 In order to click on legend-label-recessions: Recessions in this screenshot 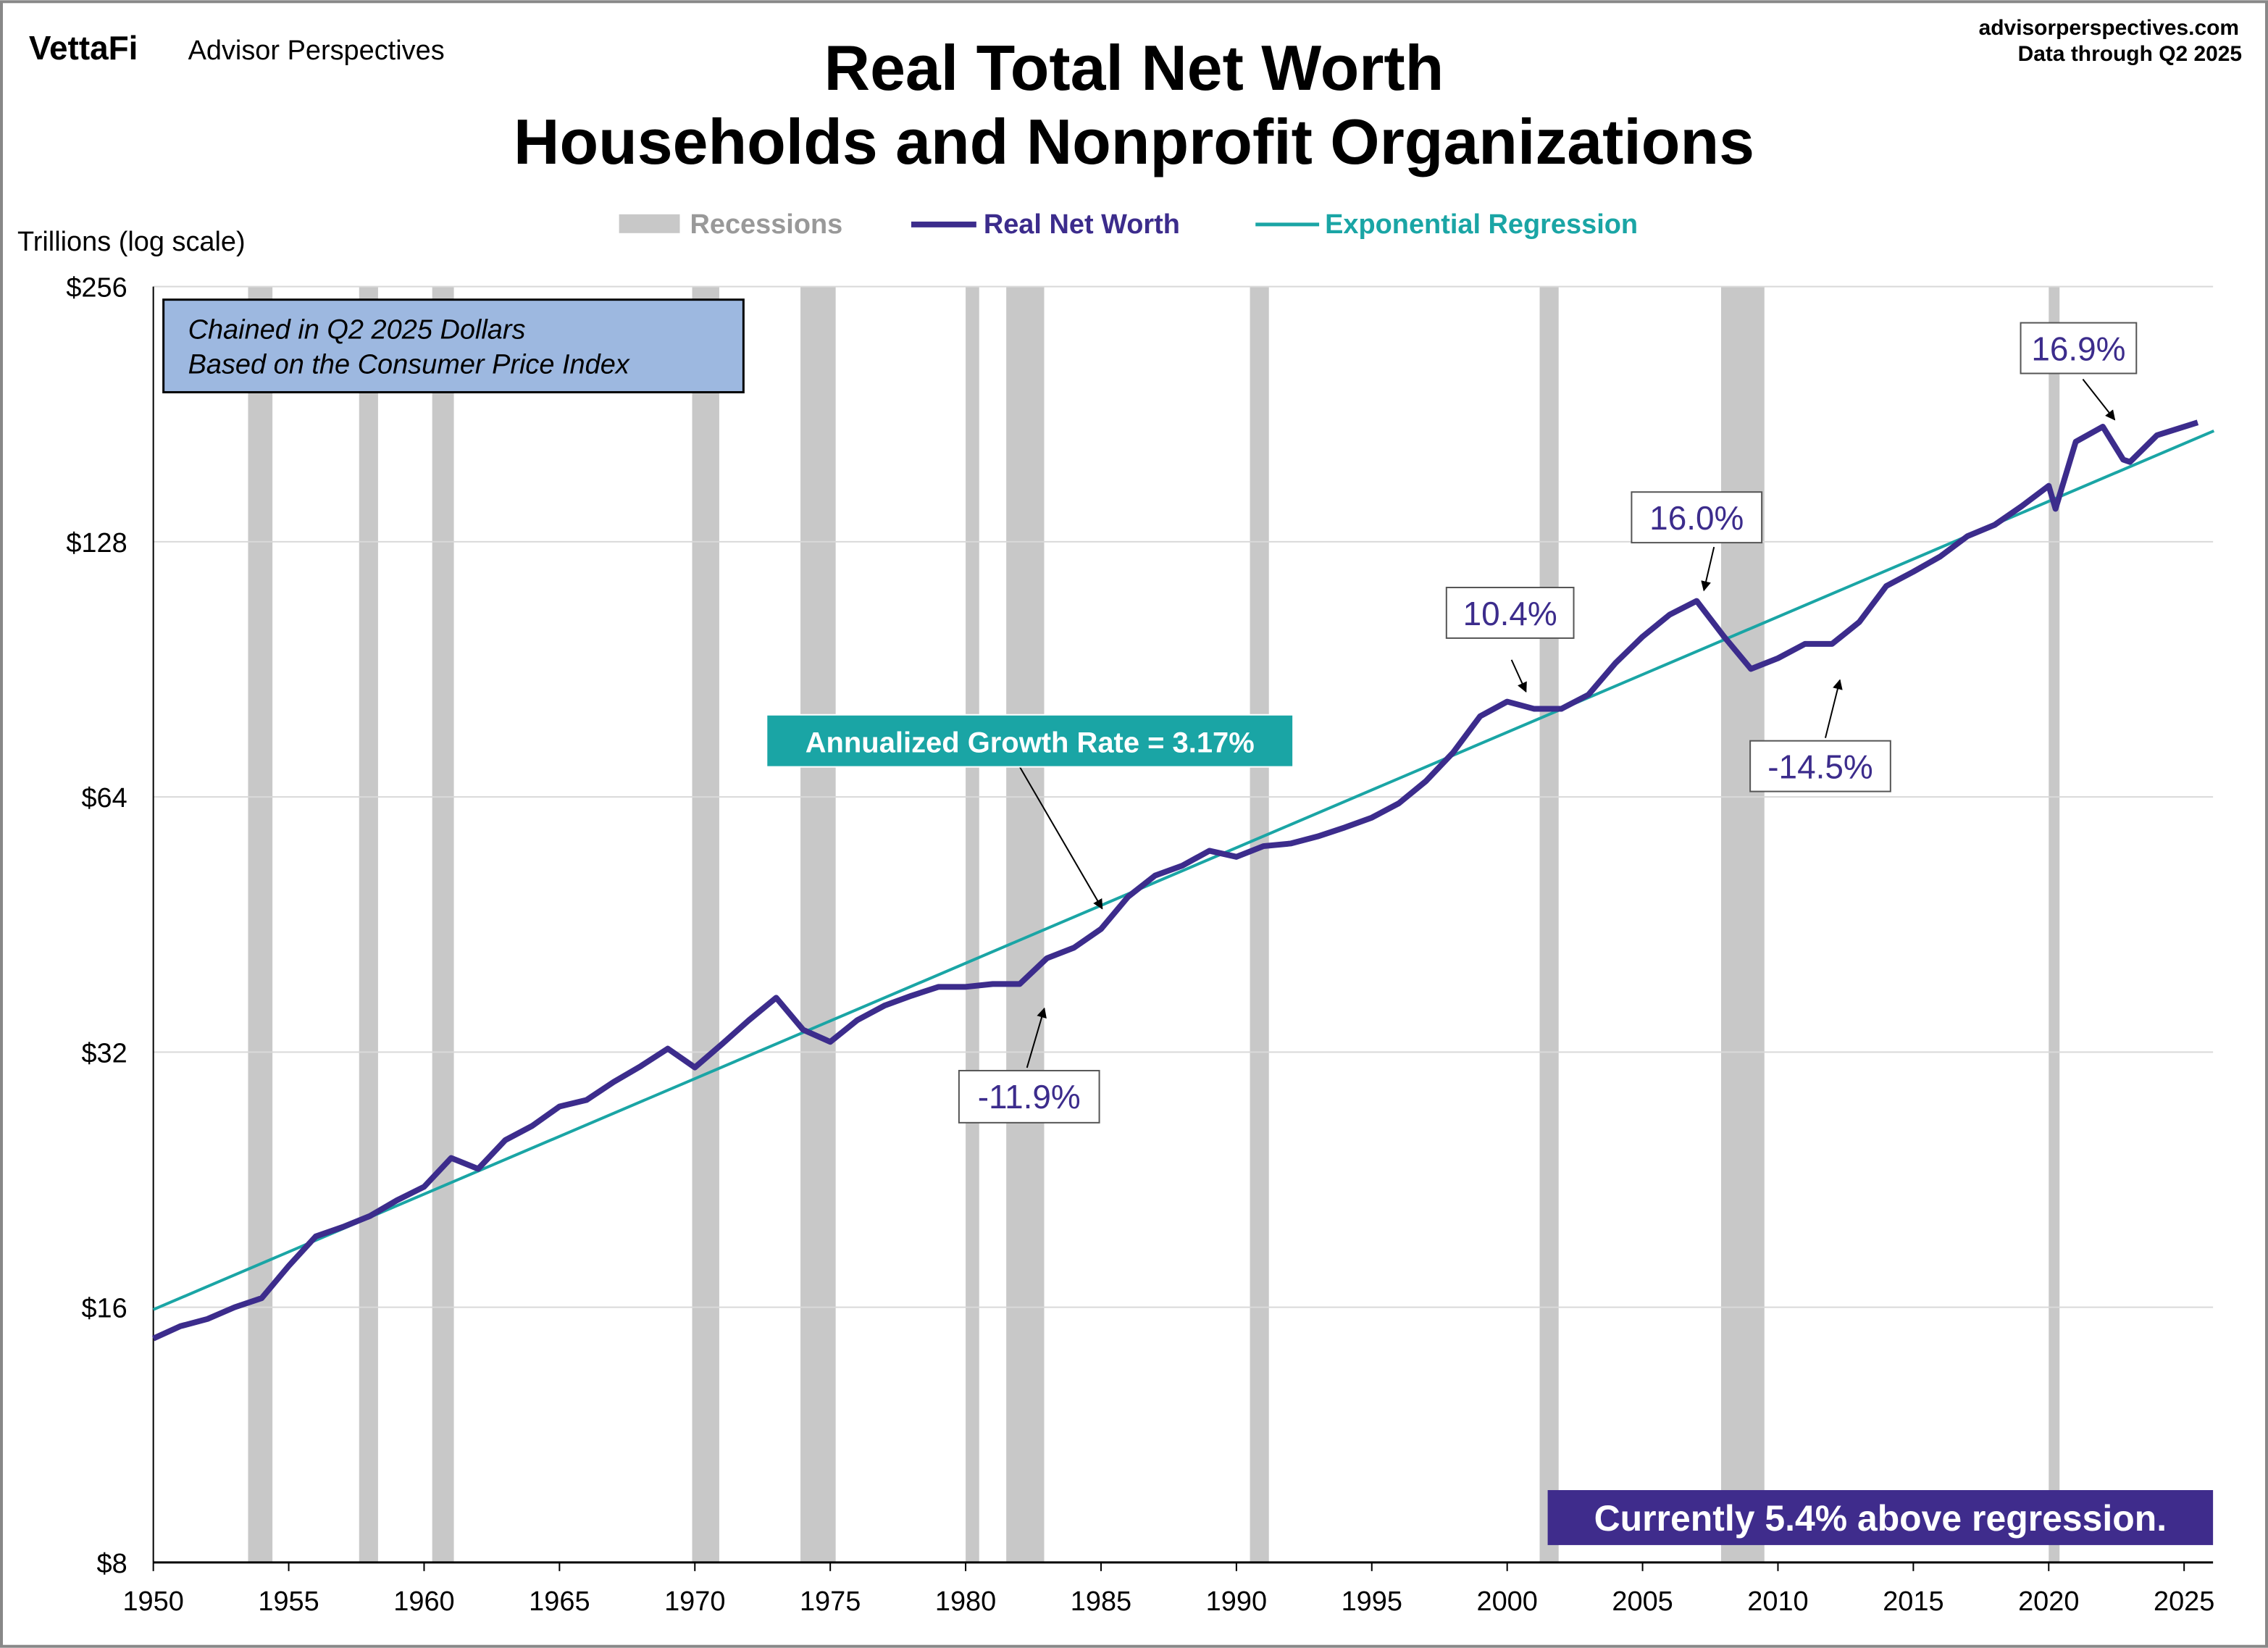, I will do `click(766, 224)`.